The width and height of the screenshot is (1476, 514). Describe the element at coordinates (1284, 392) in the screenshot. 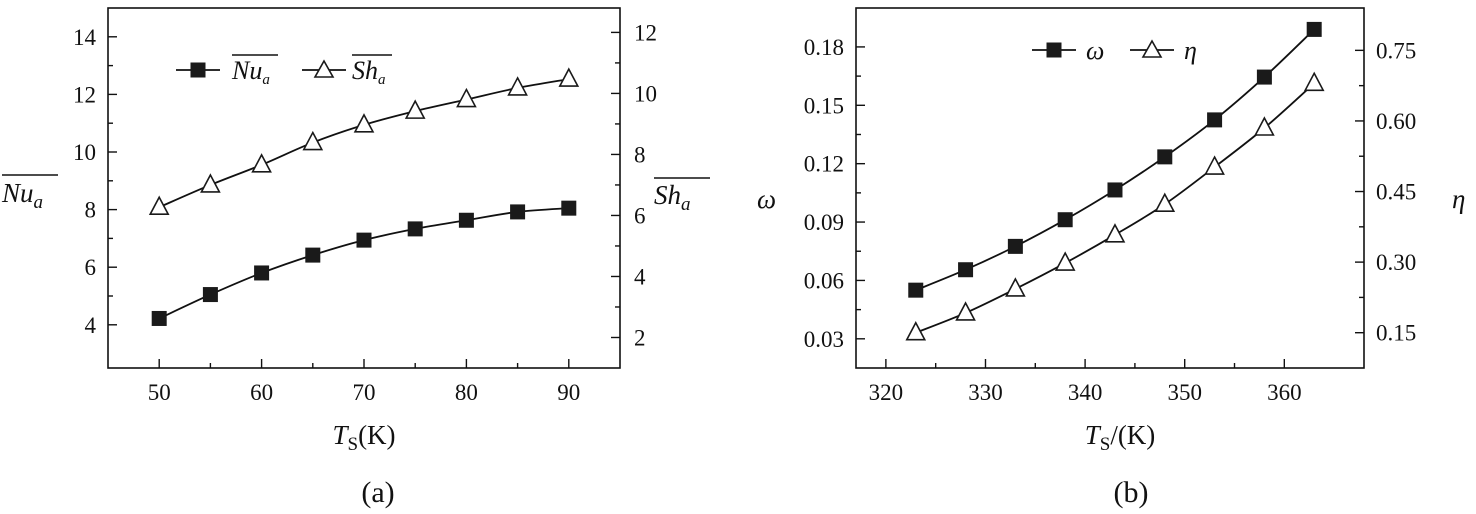

I see `chart-b-x-tick-label: 360` at that location.